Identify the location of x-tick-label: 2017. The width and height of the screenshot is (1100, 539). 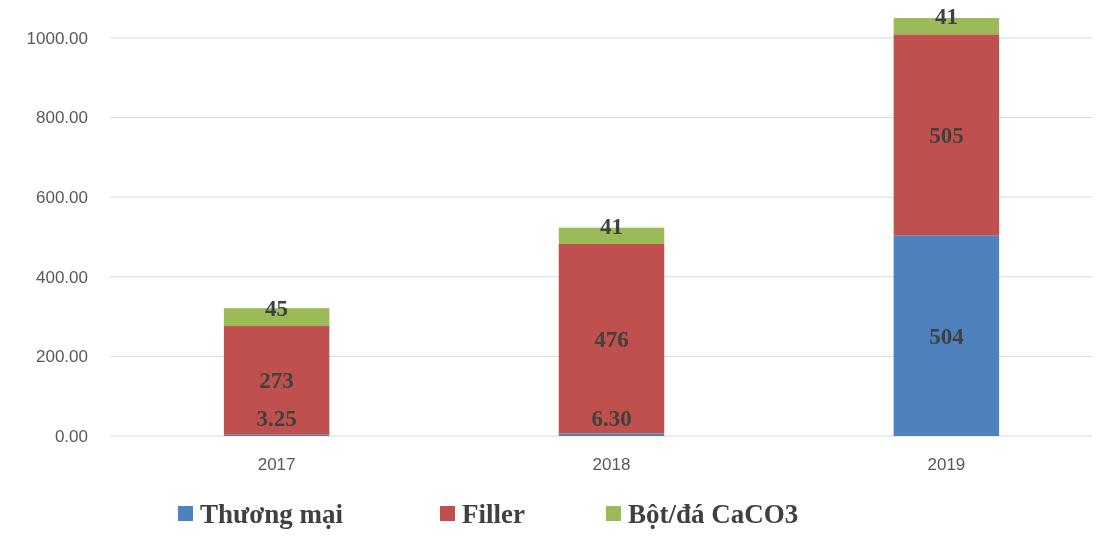
(276, 464).